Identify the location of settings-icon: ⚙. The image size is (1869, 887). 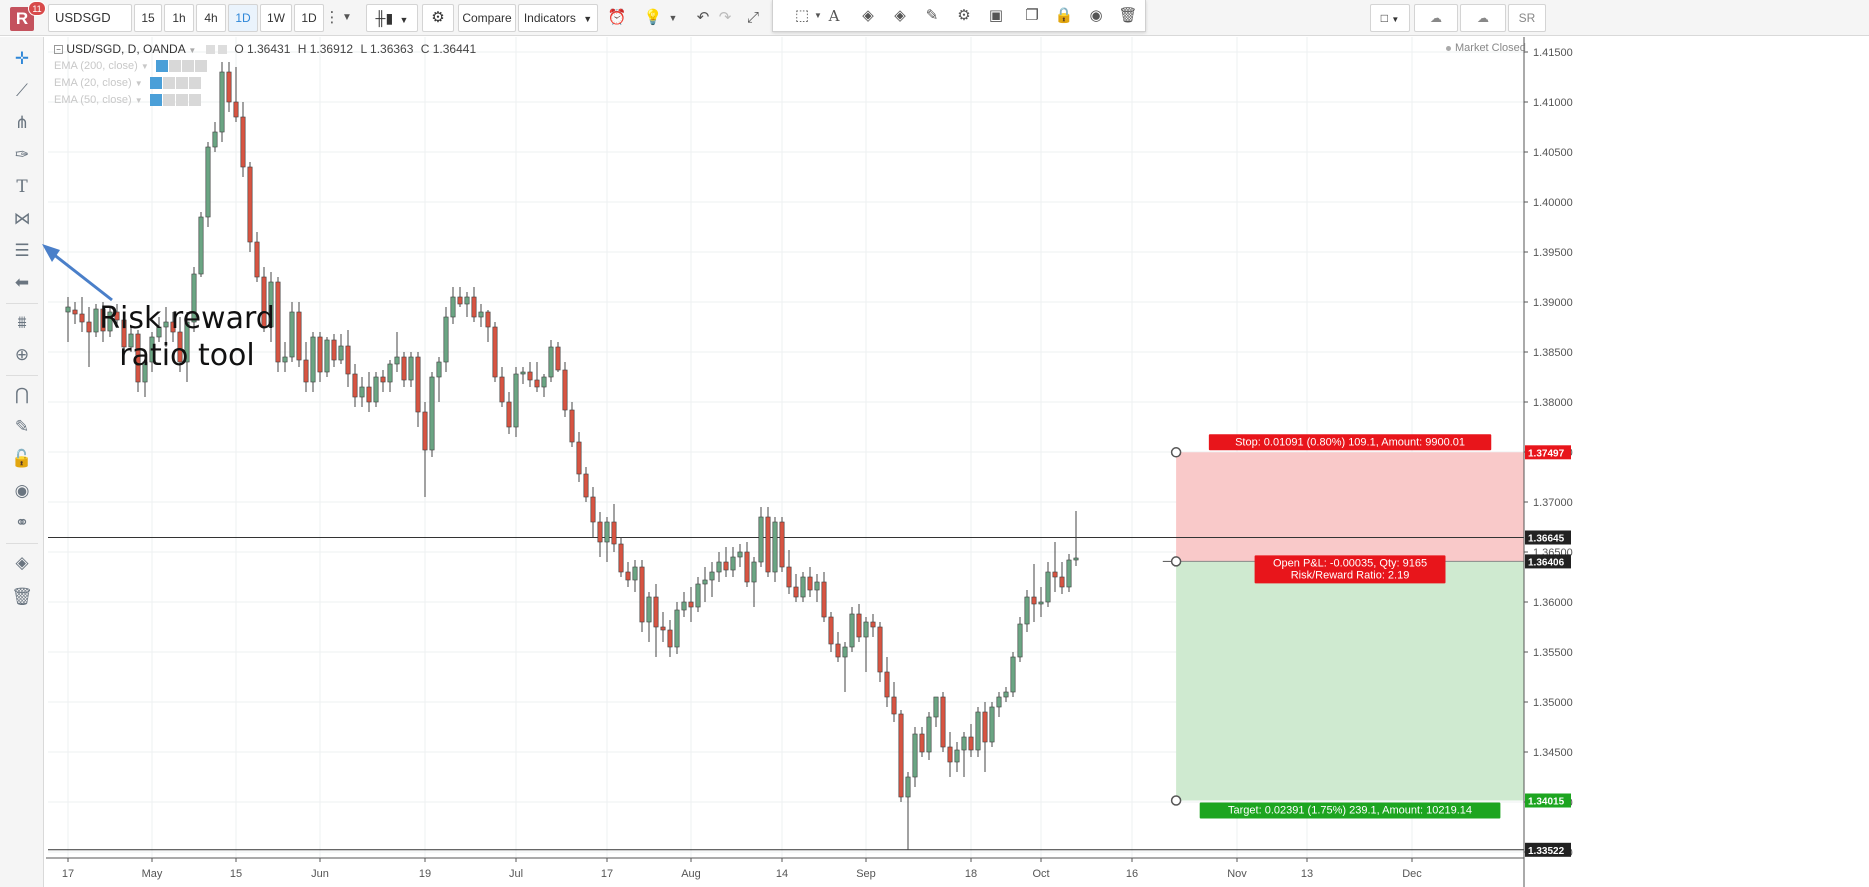
(438, 18).